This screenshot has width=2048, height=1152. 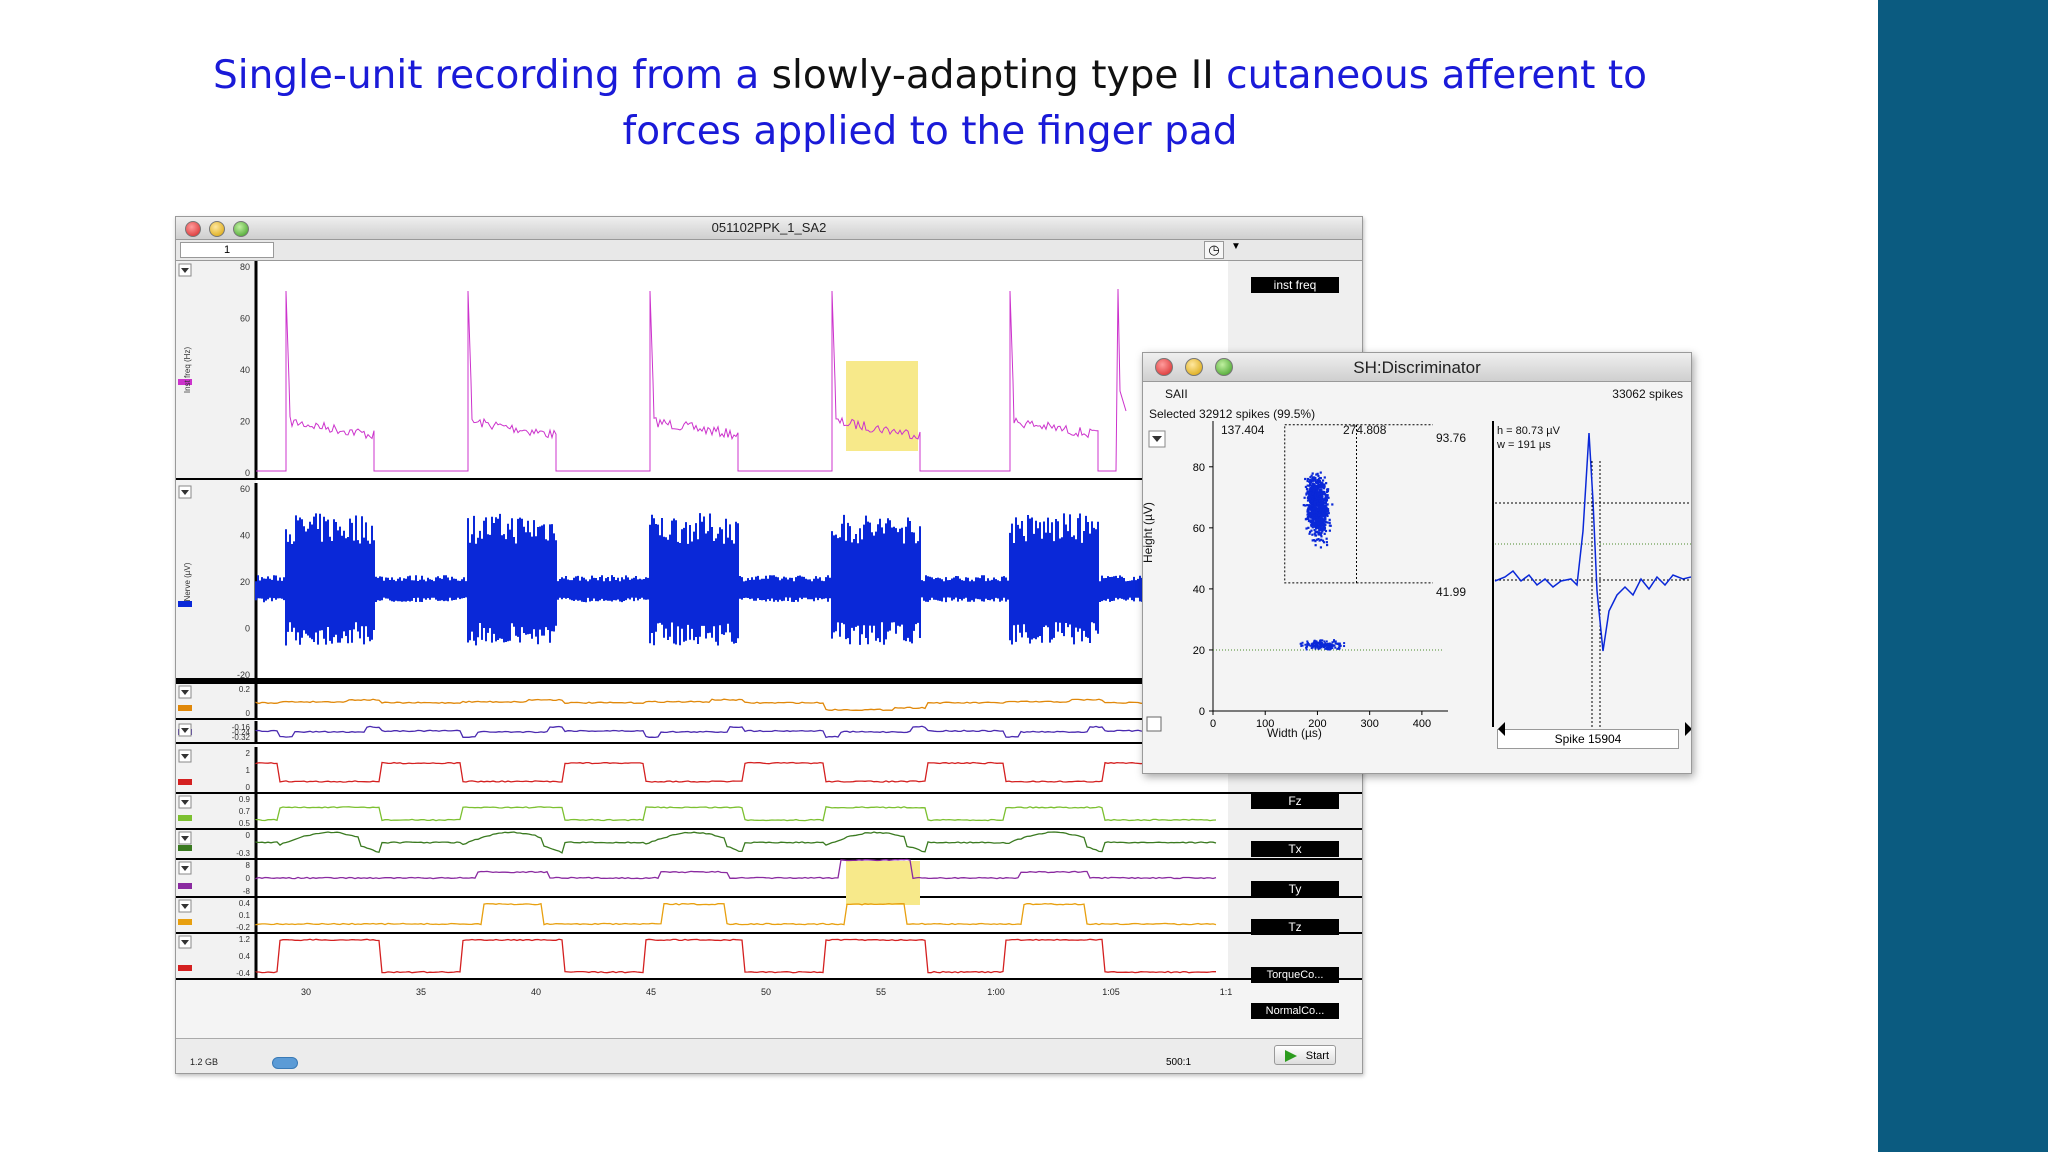 I want to click on y-tick-label: 0.2, so click(x=245, y=689).